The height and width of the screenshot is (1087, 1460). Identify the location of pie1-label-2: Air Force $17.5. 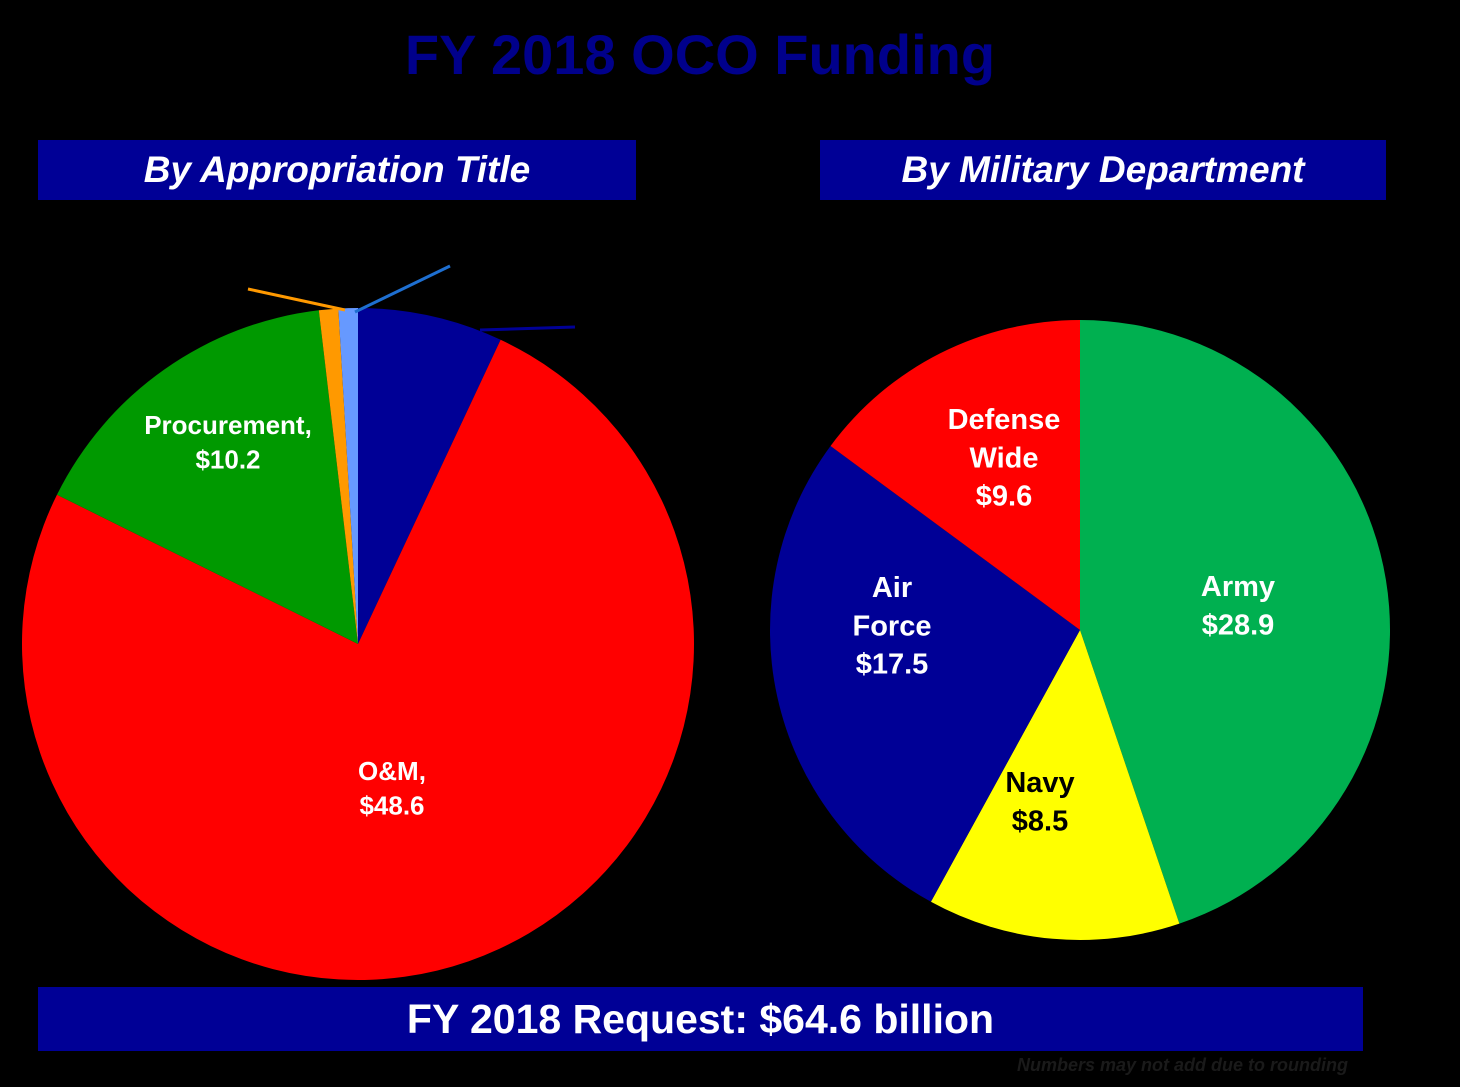
(892, 626).